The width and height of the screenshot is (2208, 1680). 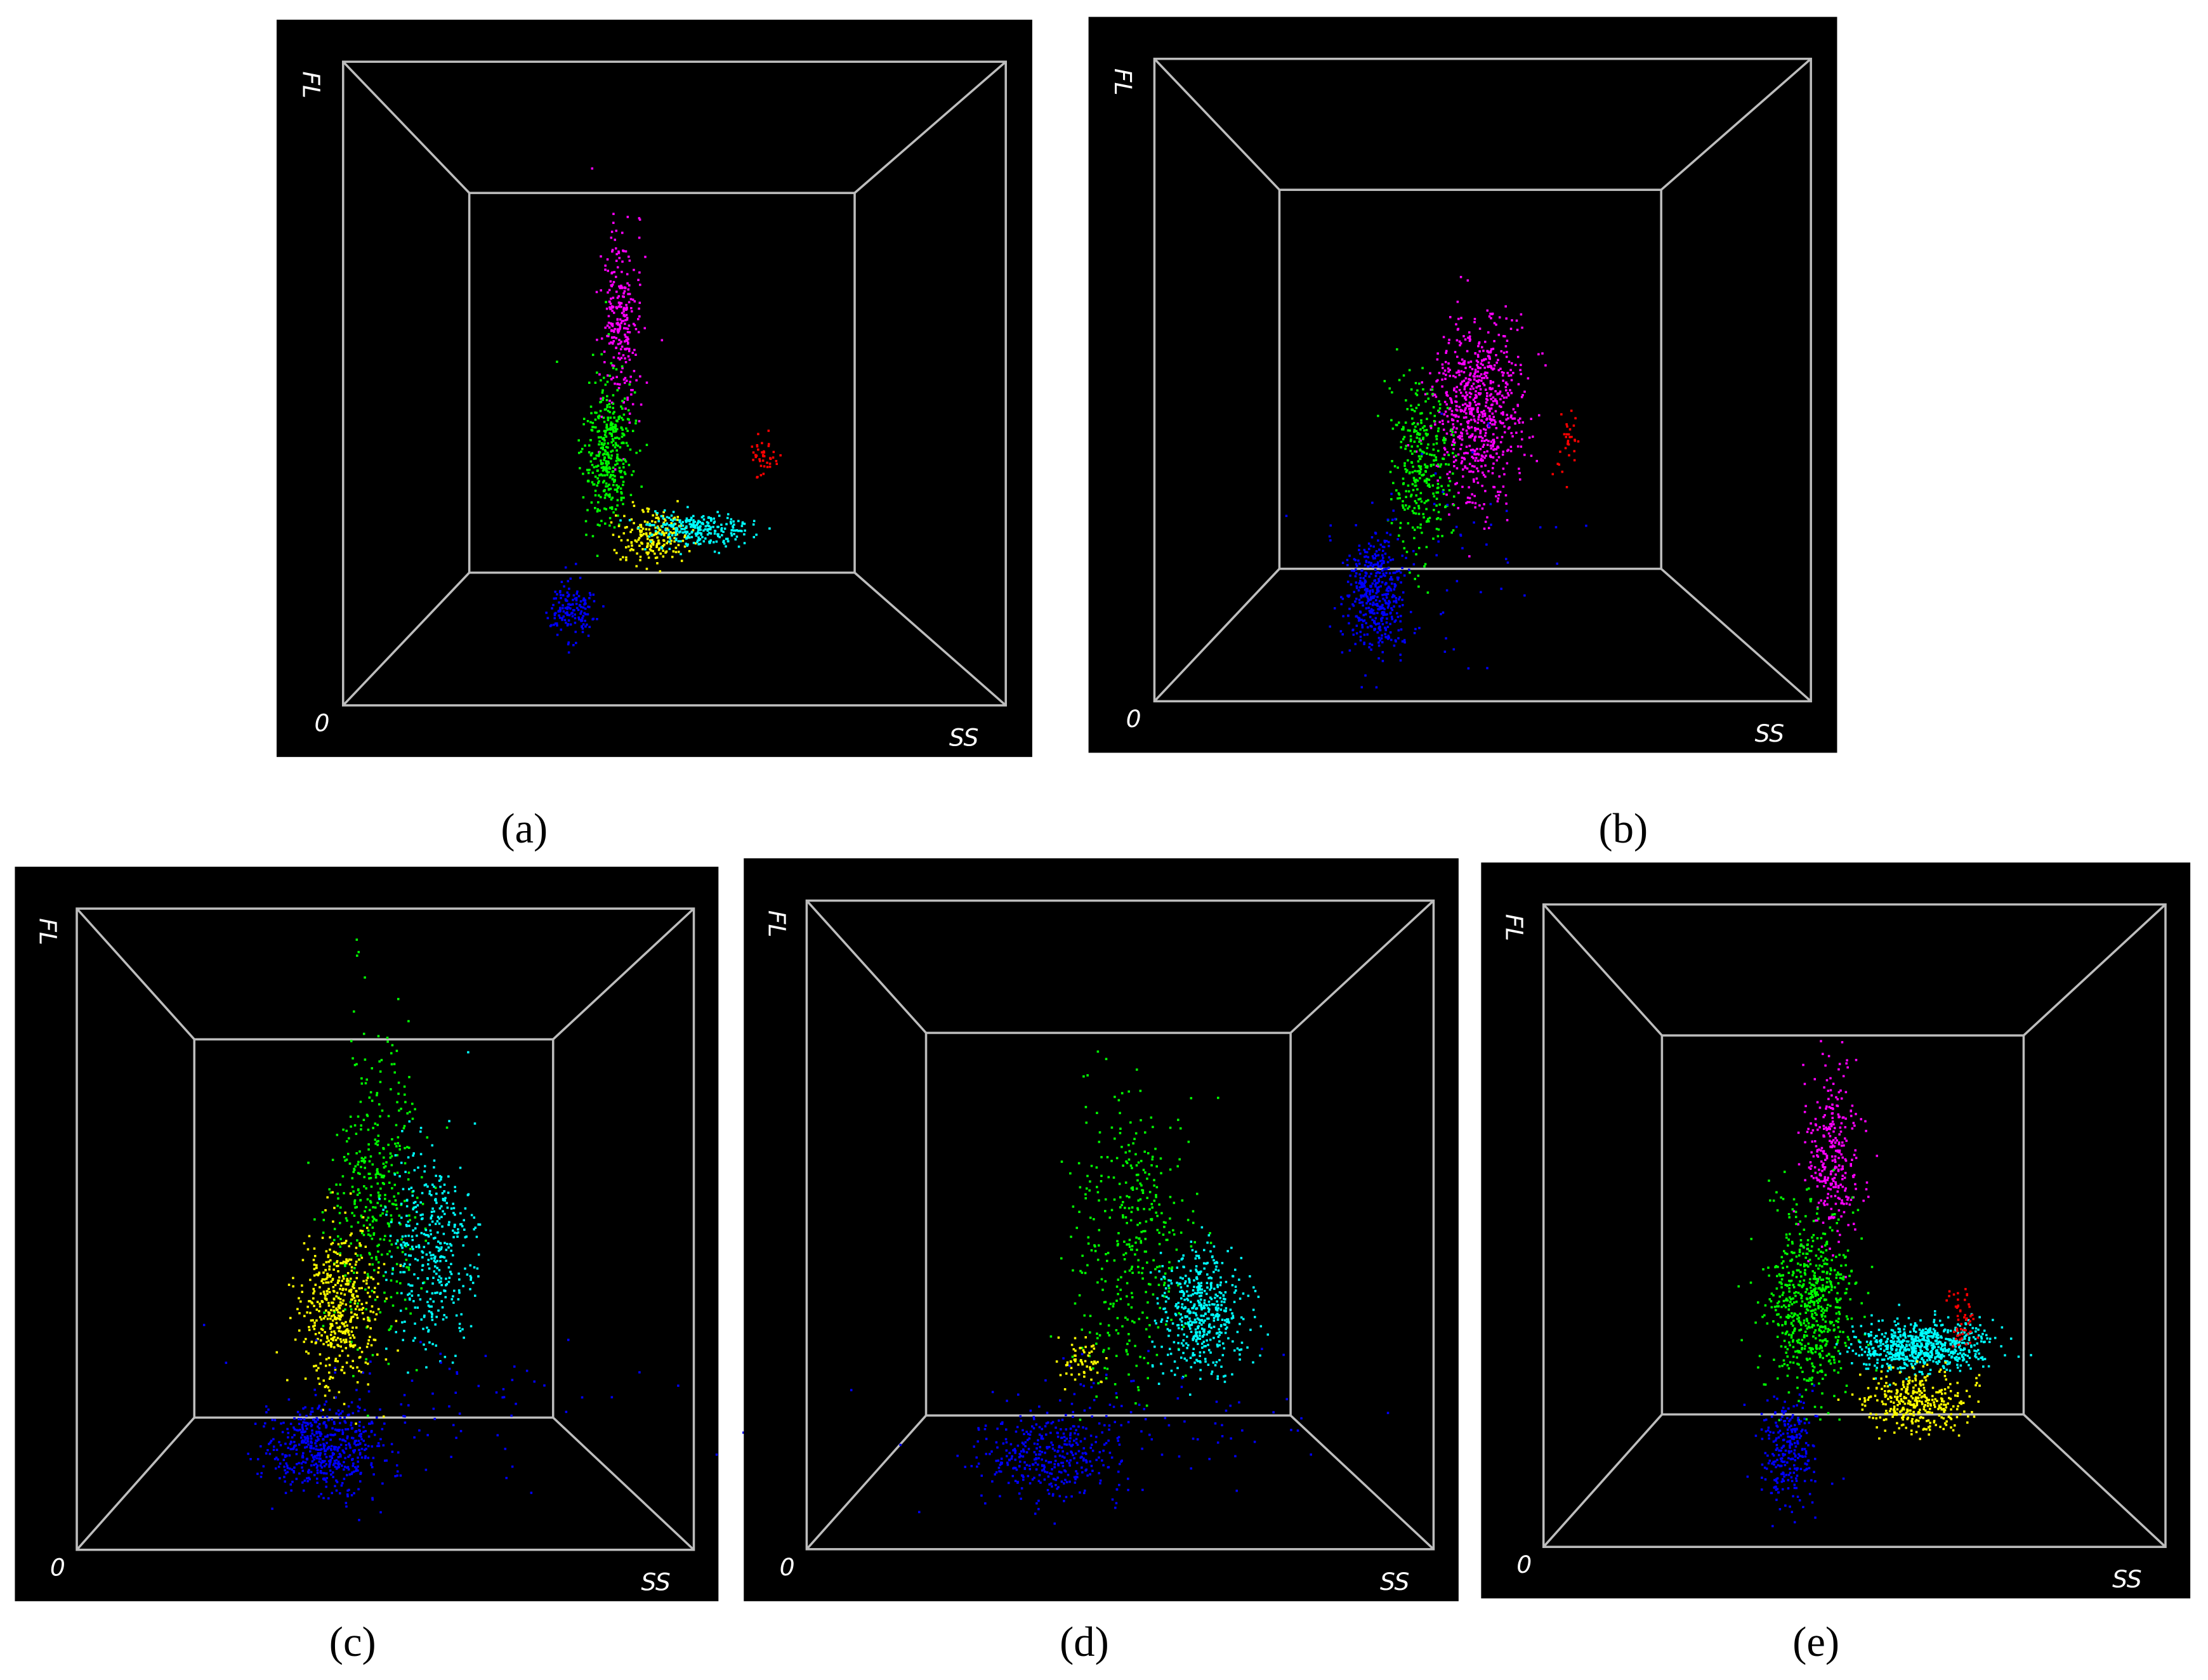 What do you see at coordinates (1123, 82) in the screenshot?
I see `y-axis-label: FL` at bounding box center [1123, 82].